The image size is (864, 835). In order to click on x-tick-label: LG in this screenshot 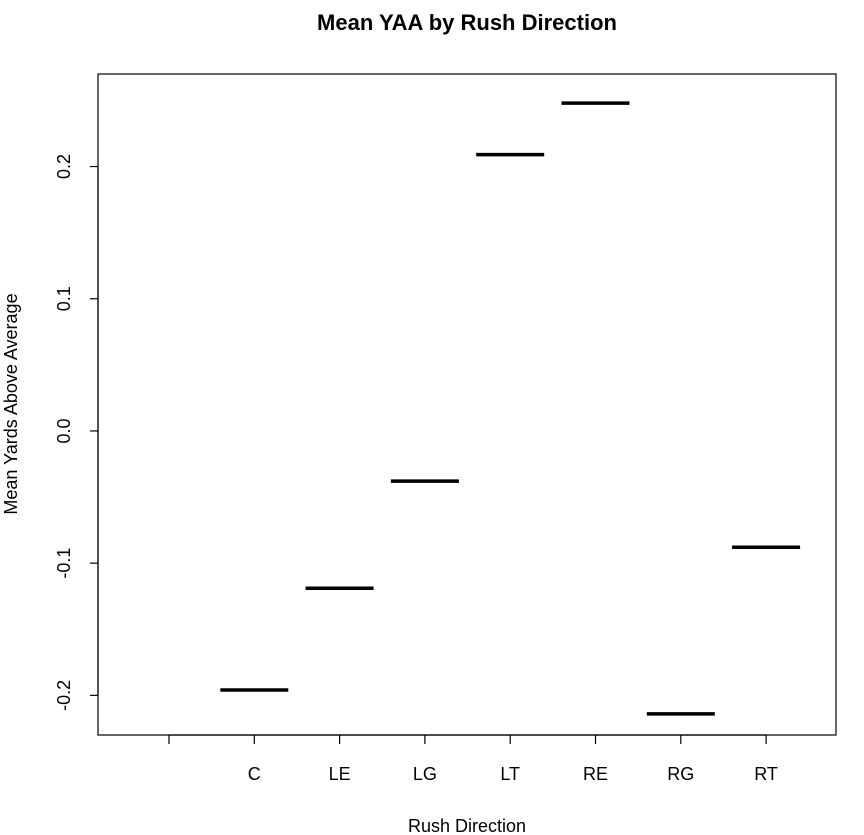, I will do `click(425, 774)`.